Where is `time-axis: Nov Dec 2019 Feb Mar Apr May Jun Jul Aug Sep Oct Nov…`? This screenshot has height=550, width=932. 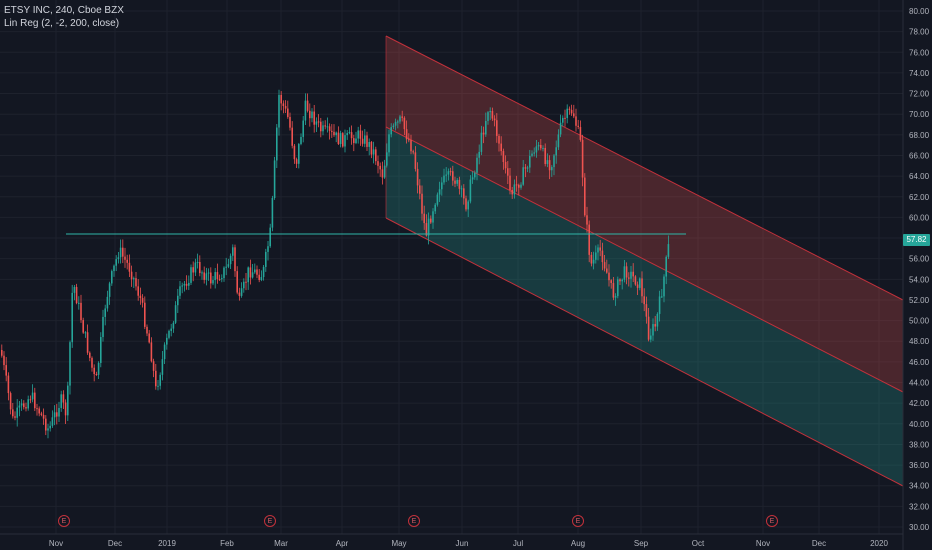 time-axis: Nov Dec 2019 Feb Mar Apr May Jun Jul Aug Sep Oct Nov… is located at coordinates (469, 543).